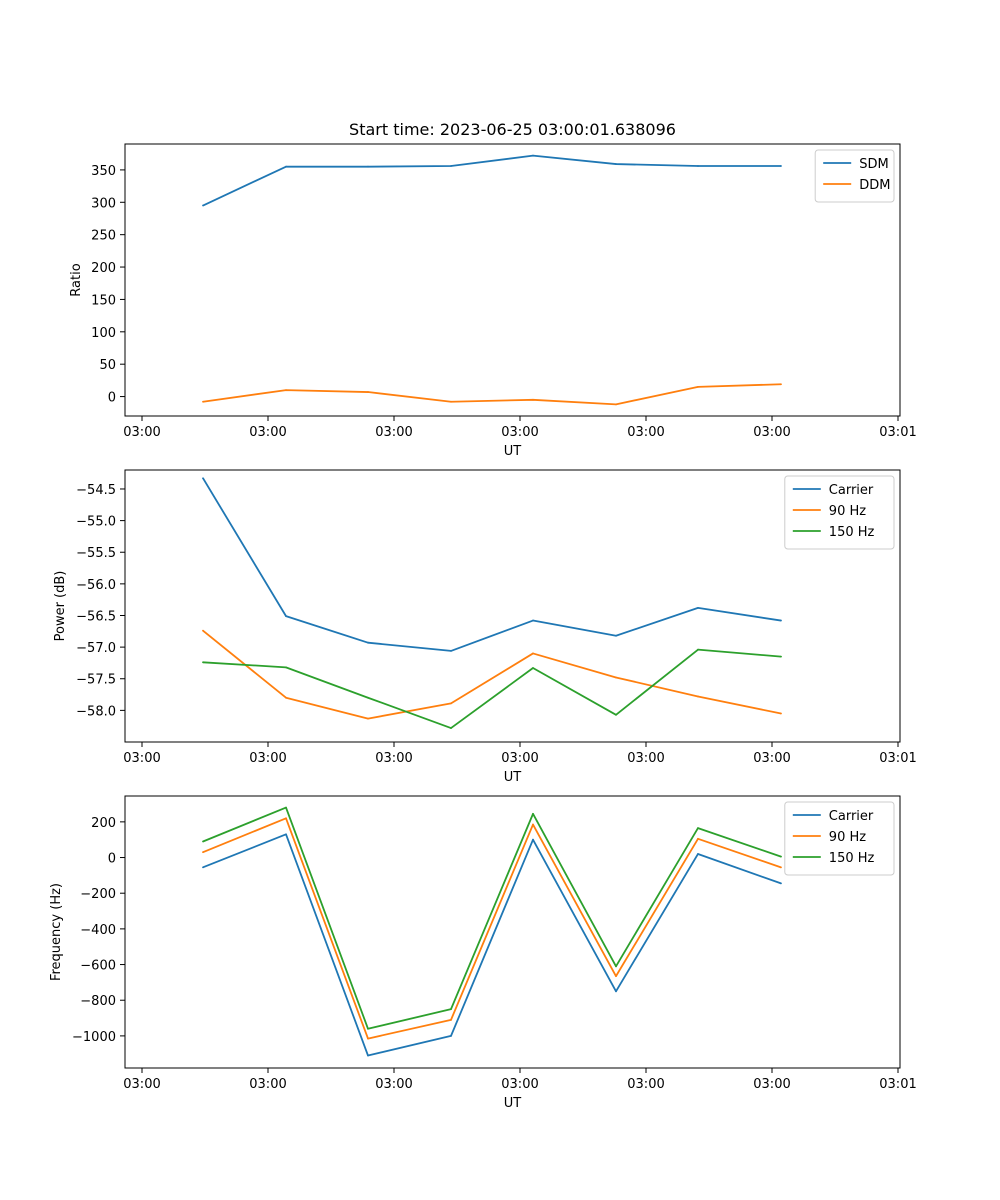 This screenshot has width=1000, height=1200. Describe the element at coordinates (873, 164) in the screenshot. I see `legend-entry-label: SDM` at that location.